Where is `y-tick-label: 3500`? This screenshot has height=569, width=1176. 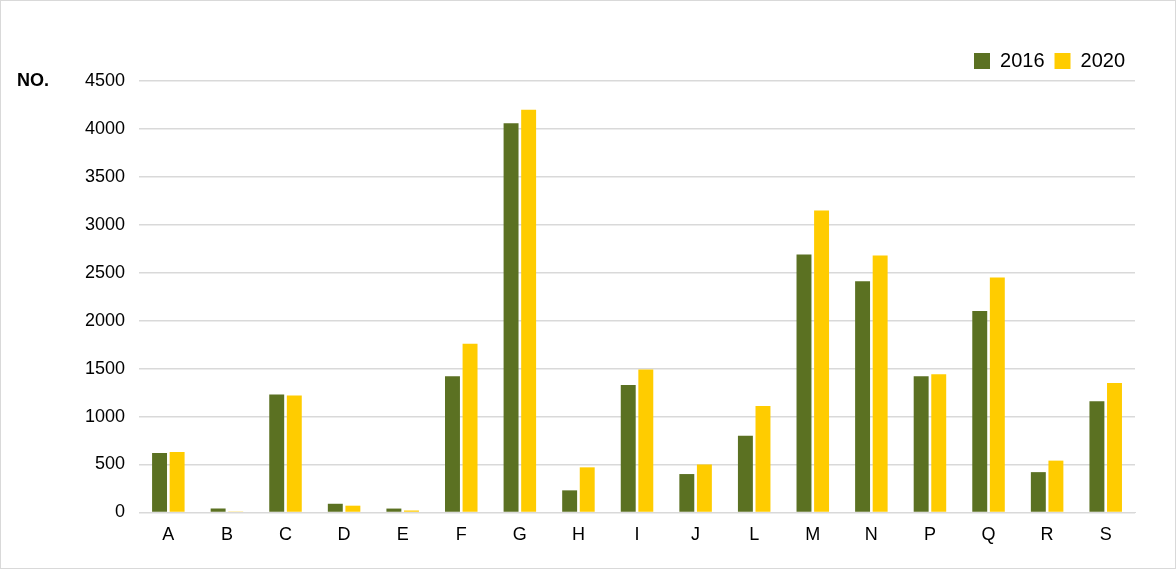
y-tick-label: 3500 is located at coordinates (105, 175).